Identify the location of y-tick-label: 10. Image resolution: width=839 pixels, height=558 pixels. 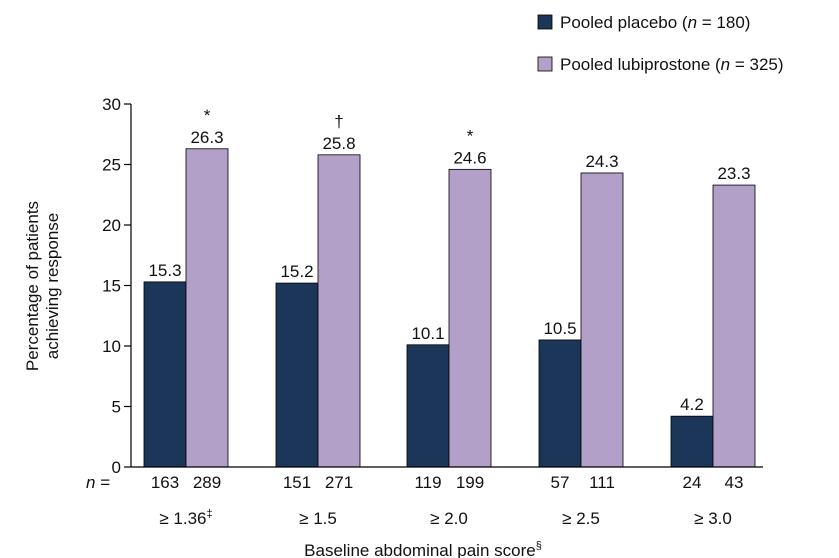
(111, 346).